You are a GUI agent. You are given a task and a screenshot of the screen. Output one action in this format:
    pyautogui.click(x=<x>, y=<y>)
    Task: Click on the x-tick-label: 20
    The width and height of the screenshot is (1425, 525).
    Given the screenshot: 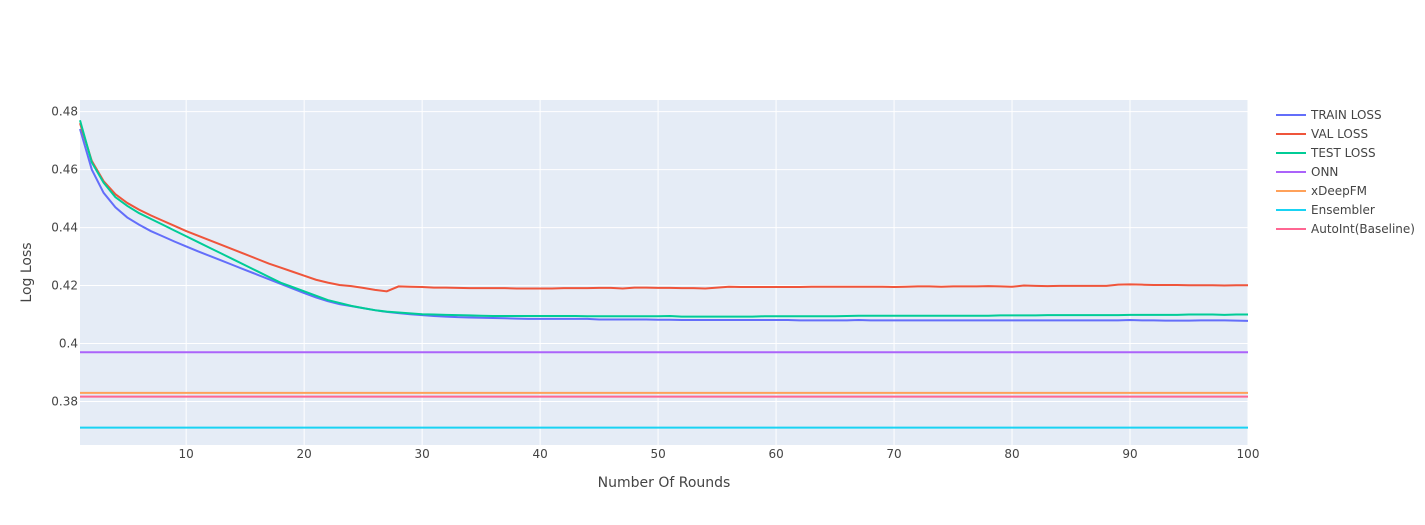 What is the action you would take?
    pyautogui.click(x=304, y=454)
    